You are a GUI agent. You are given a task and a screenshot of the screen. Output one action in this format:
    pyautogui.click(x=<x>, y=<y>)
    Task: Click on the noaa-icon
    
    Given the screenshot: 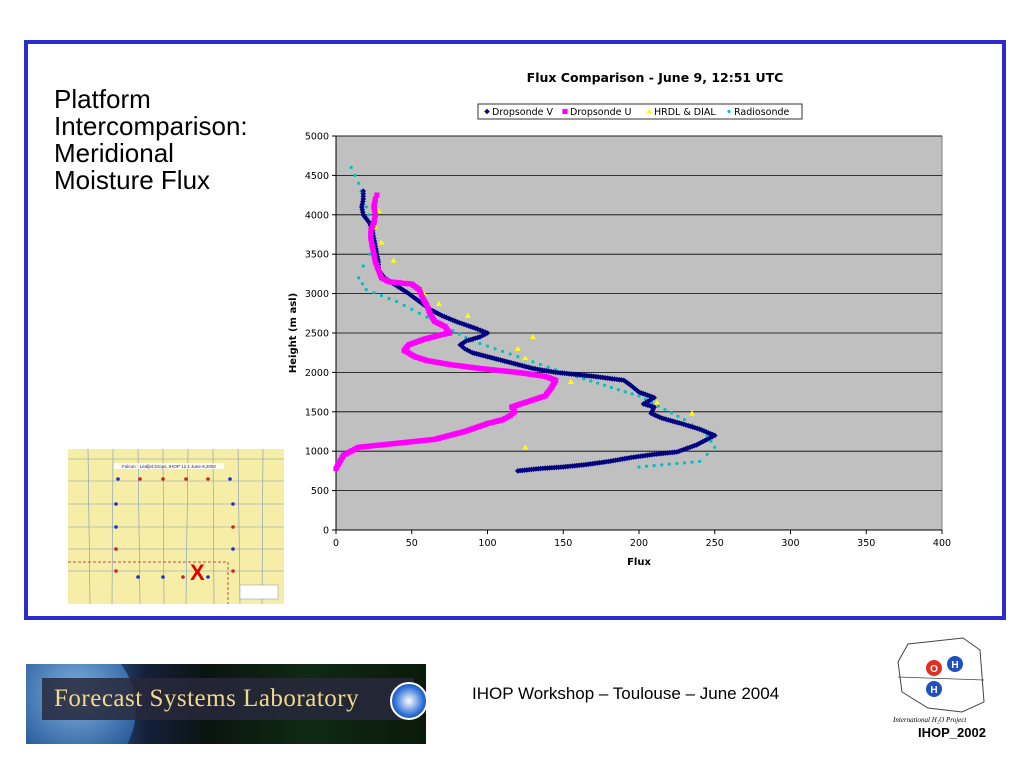 What is the action you would take?
    pyautogui.click(x=408, y=701)
    